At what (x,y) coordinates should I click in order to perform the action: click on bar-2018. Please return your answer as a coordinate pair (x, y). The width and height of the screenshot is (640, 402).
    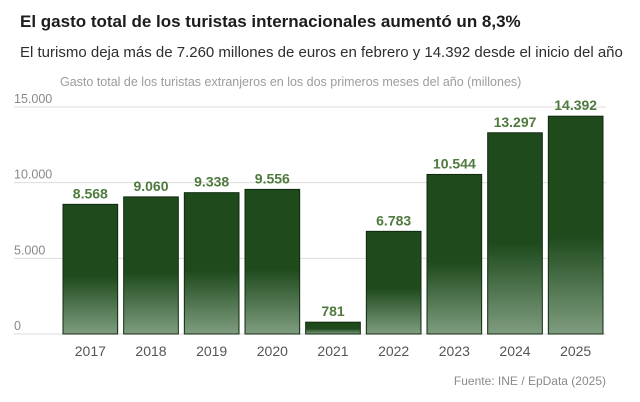
    Looking at the image, I should click on (151, 265).